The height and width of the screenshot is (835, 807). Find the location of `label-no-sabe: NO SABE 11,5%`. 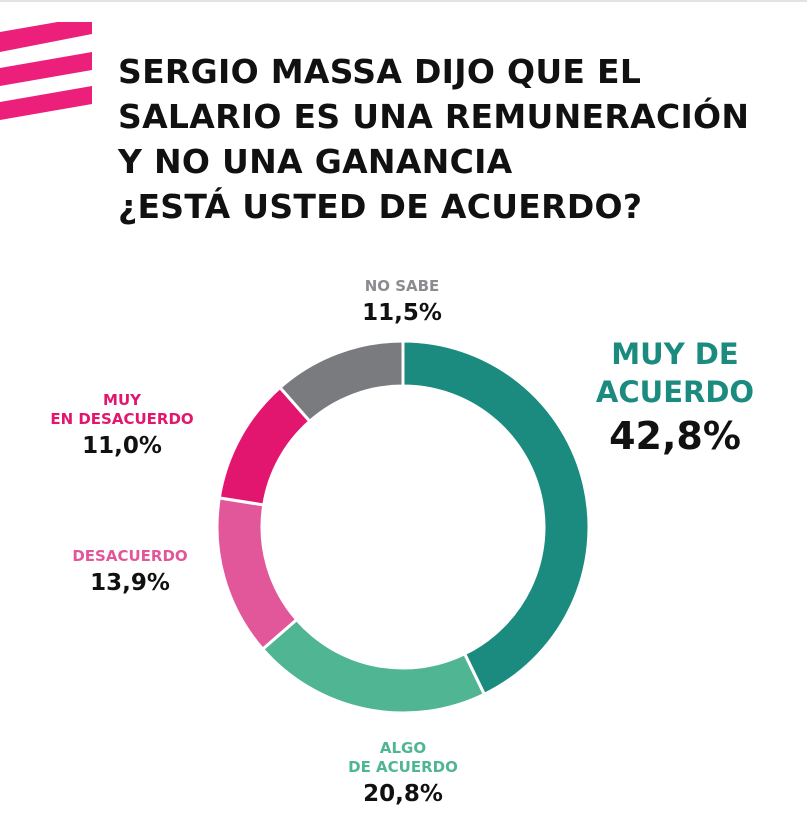

label-no-sabe: NO SABE 11,5% is located at coordinates (402, 302).